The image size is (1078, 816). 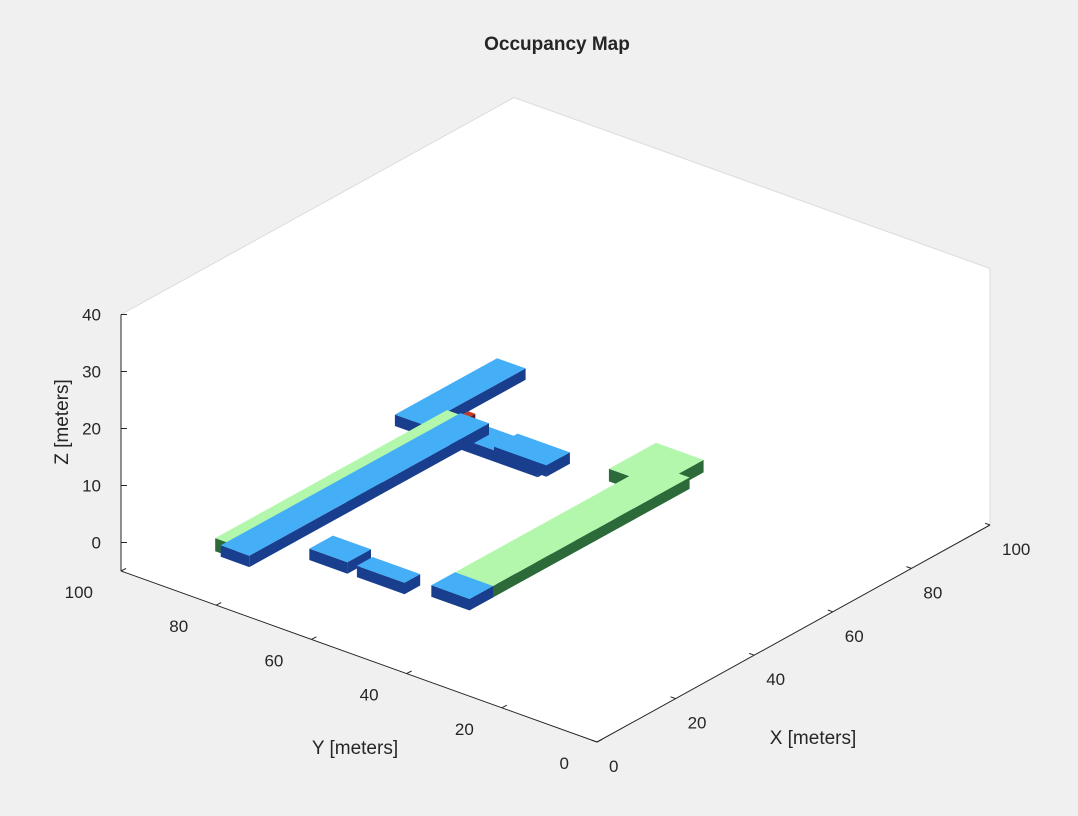 I want to click on voxel-right-strip-side-face, so click(x=579, y=544).